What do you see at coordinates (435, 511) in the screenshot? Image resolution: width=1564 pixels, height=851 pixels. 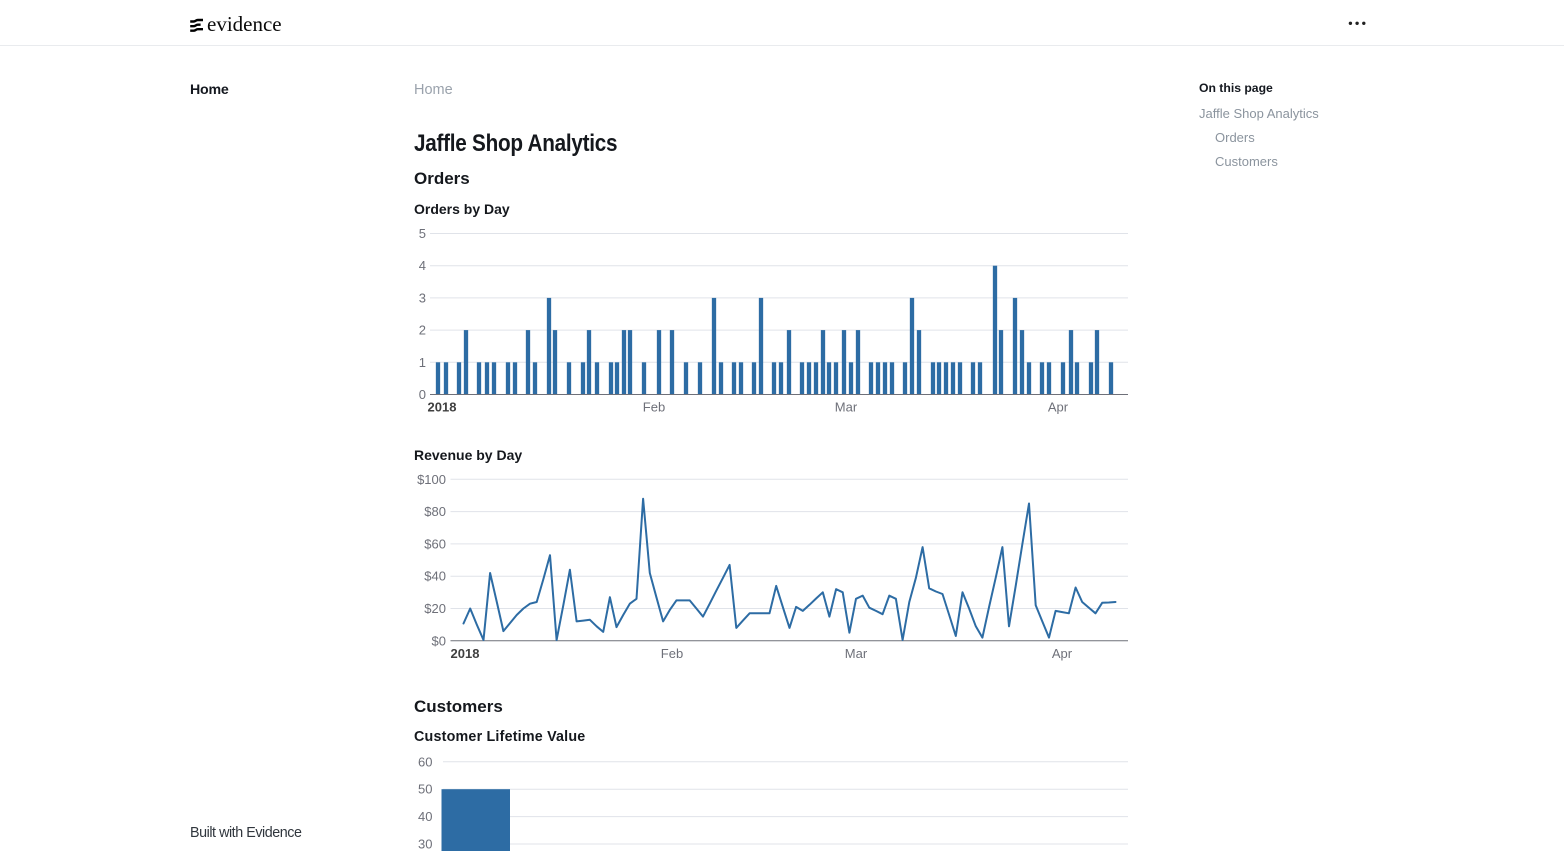 I see `svg-text: $80` at bounding box center [435, 511].